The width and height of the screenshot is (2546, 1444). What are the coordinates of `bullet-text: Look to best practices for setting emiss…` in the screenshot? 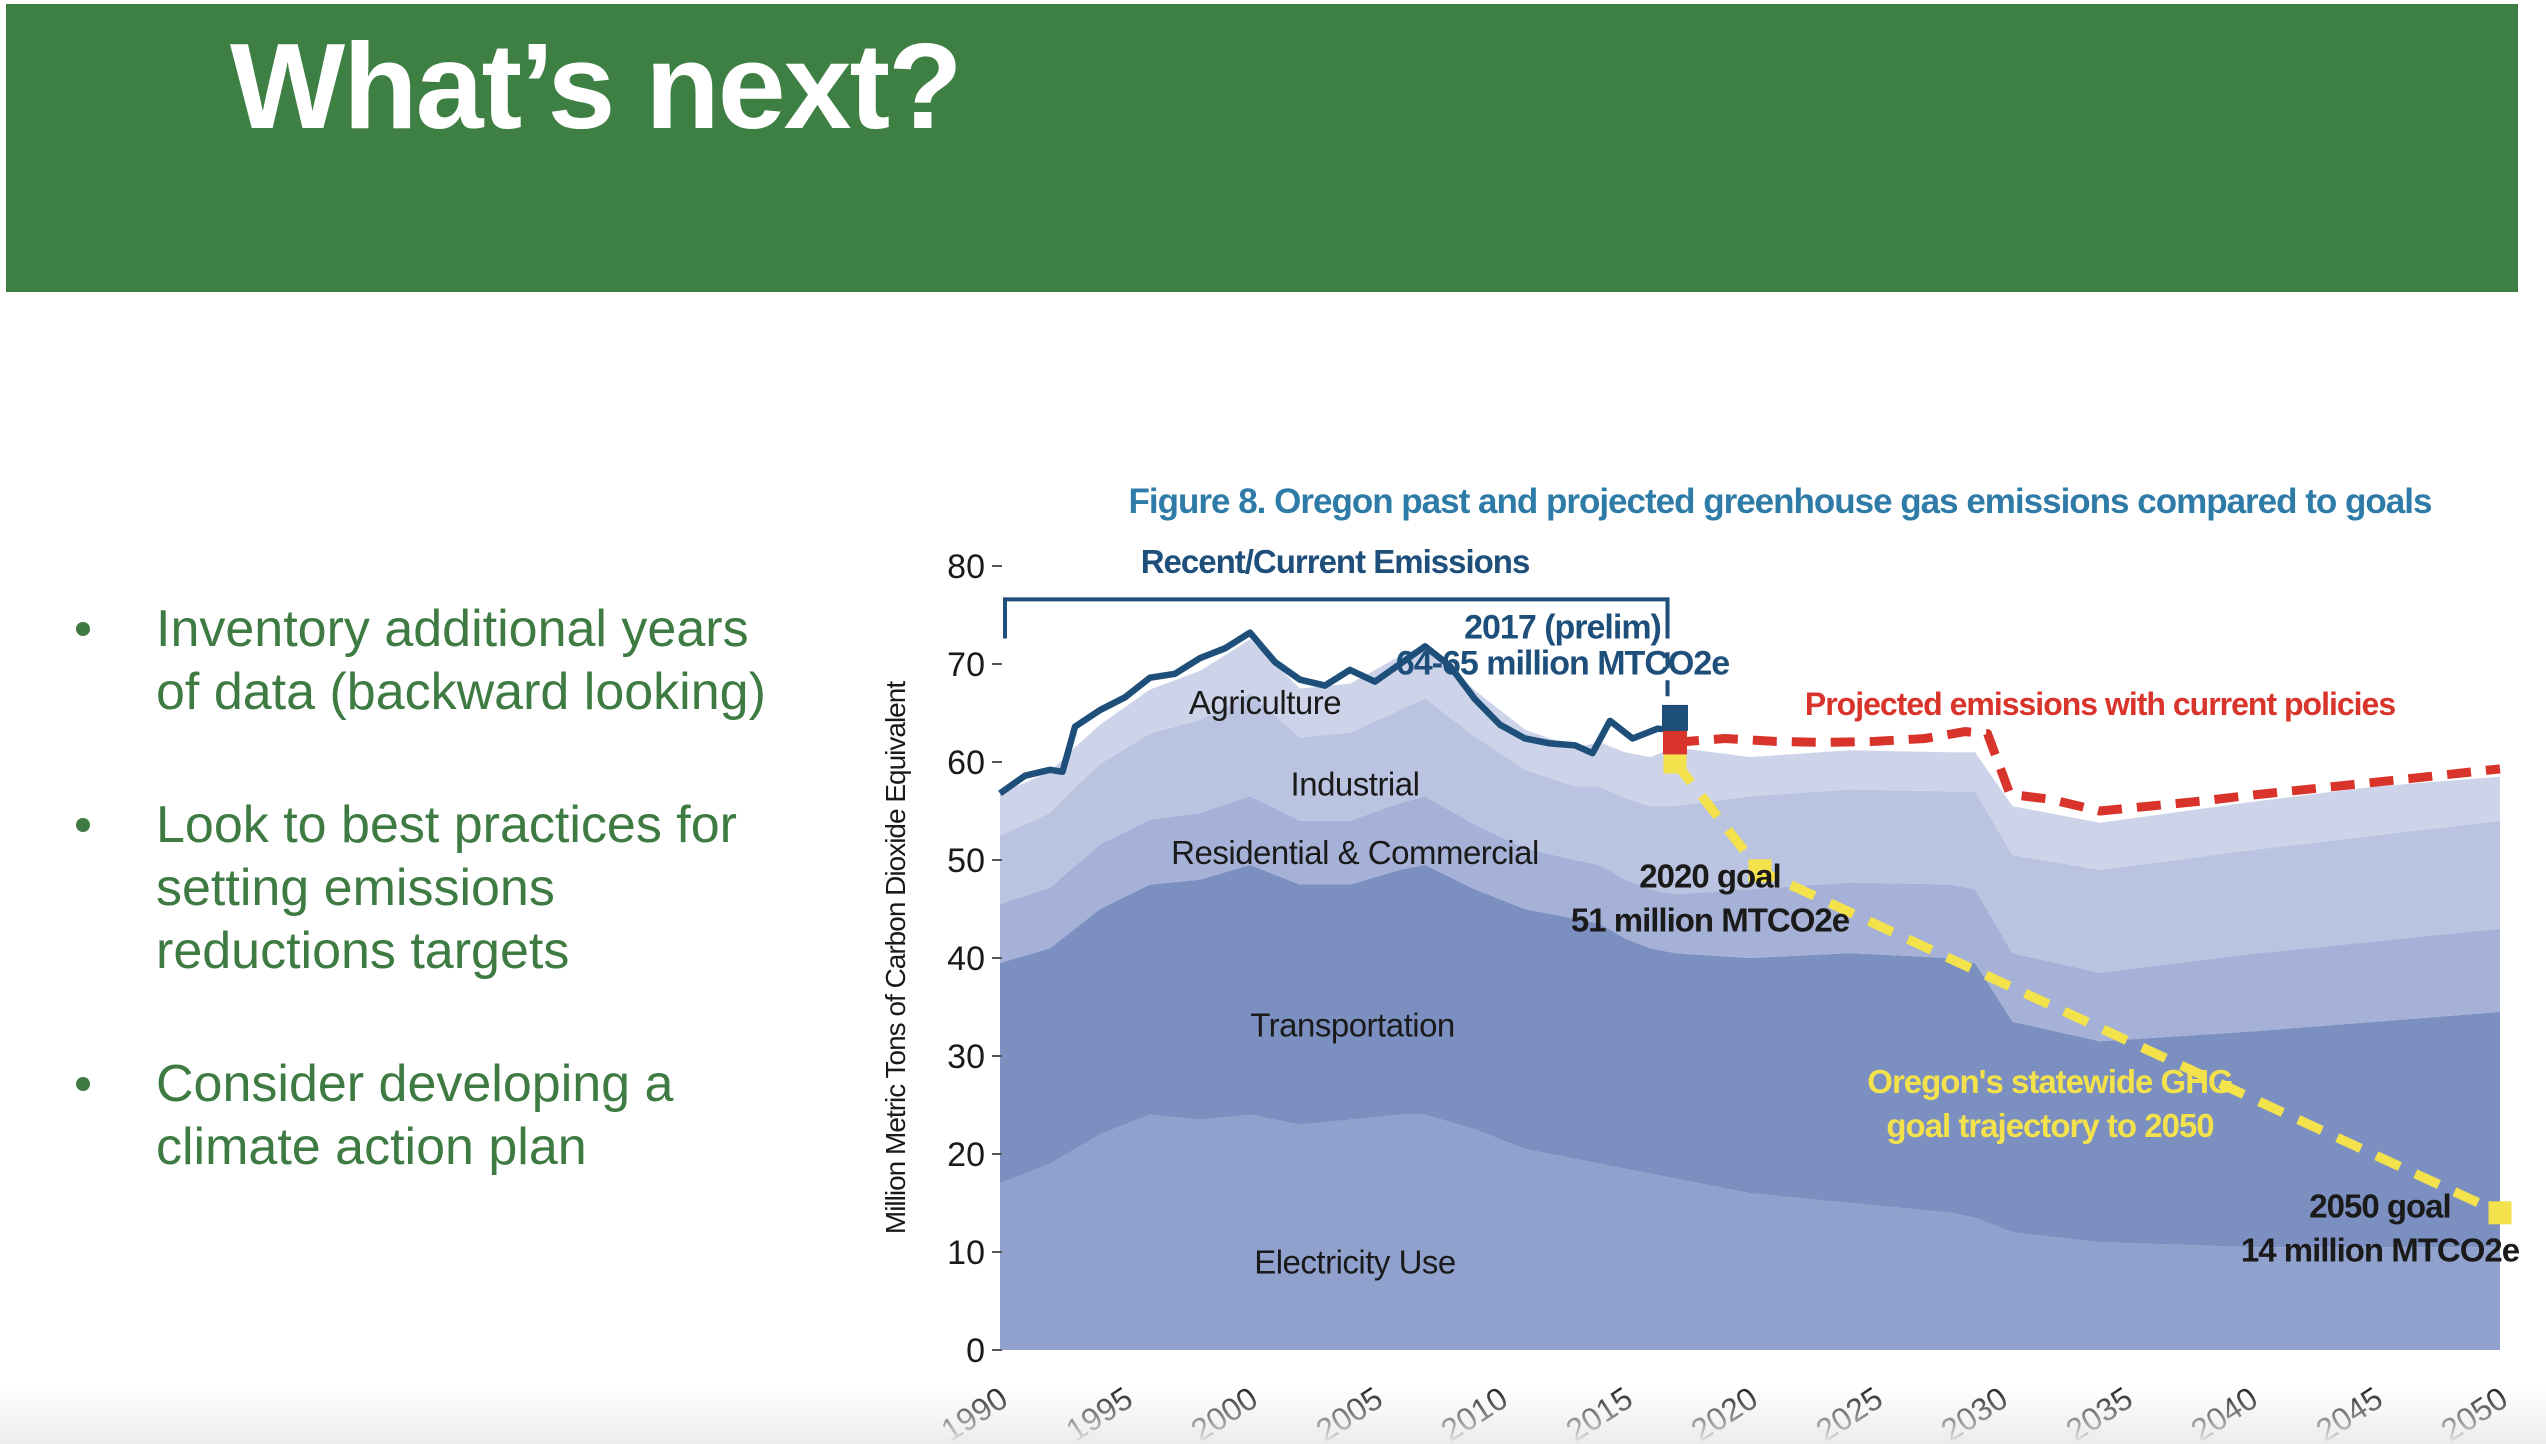 It's located at (446, 888).